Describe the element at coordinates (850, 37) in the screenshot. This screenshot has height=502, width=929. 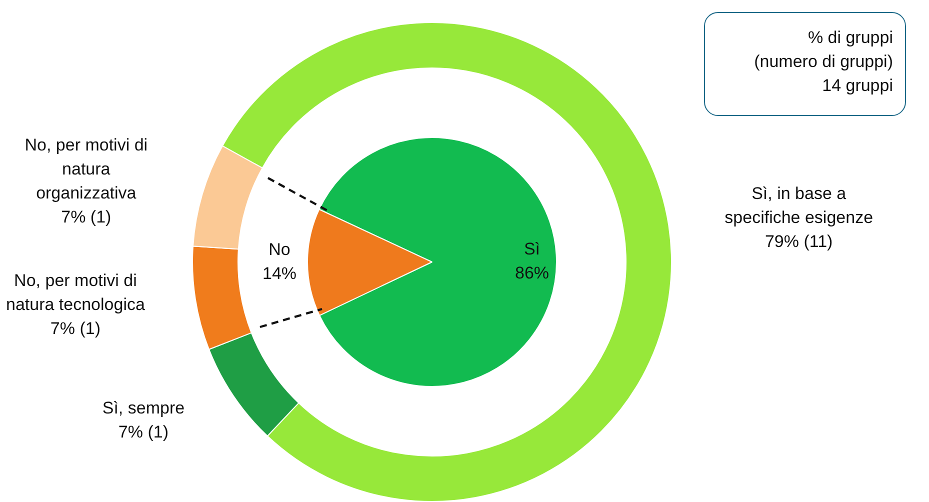
I see `text: % di gruppi` at that location.